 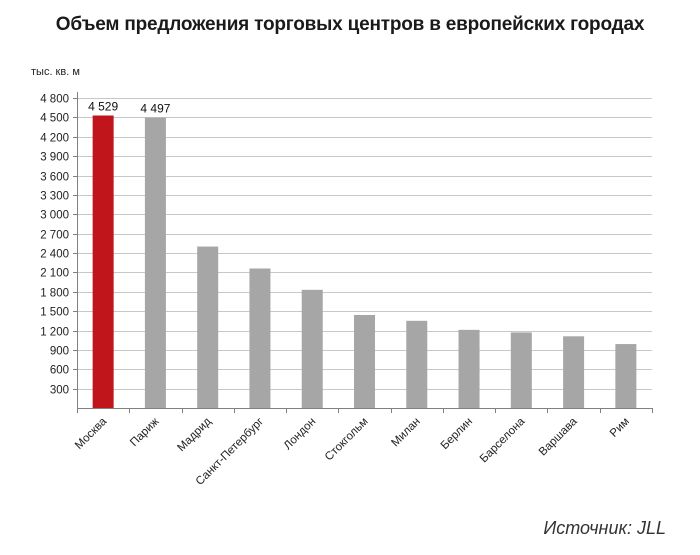 What do you see at coordinates (54, 197) in the screenshot?
I see `y-tick-label: 3 300` at bounding box center [54, 197].